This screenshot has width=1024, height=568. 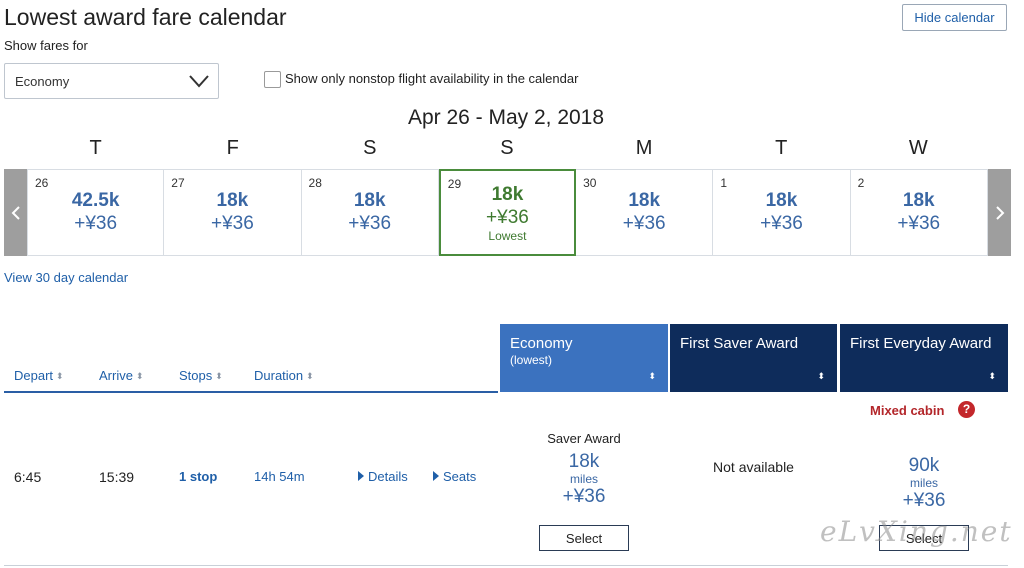 I want to click on nonstop-checkbox, so click(x=272, y=79).